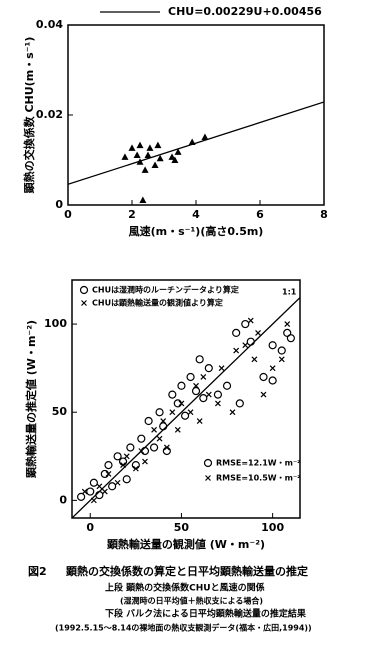 This screenshot has width=384, height=647. Describe the element at coordinates (196, 214) in the screenshot. I see `x-tick-label: 4` at that location.